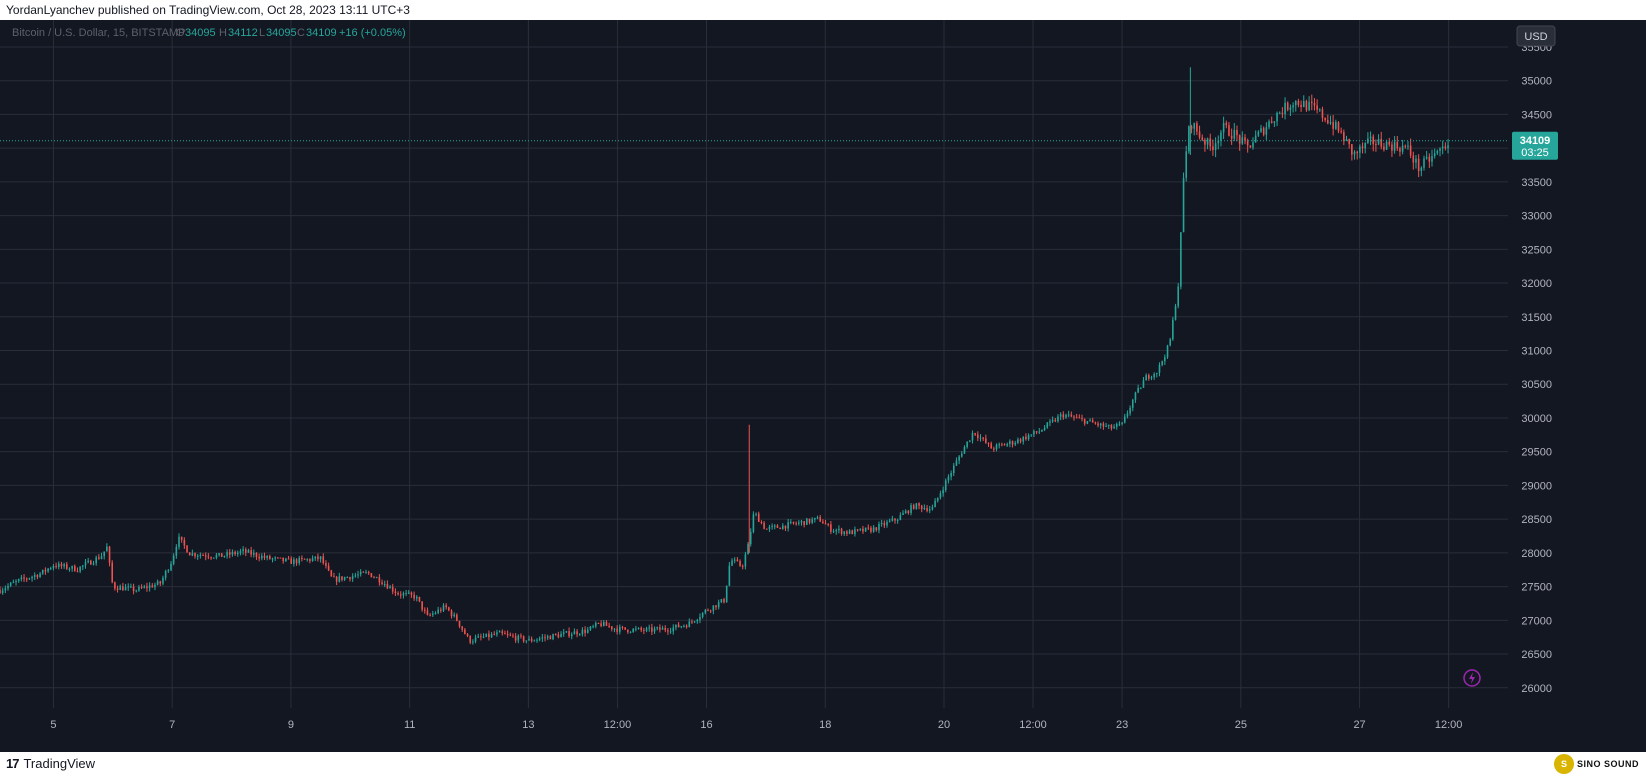 This screenshot has height=776, width=1646. What do you see at coordinates (1472, 678) in the screenshot?
I see `lightning-icon` at bounding box center [1472, 678].